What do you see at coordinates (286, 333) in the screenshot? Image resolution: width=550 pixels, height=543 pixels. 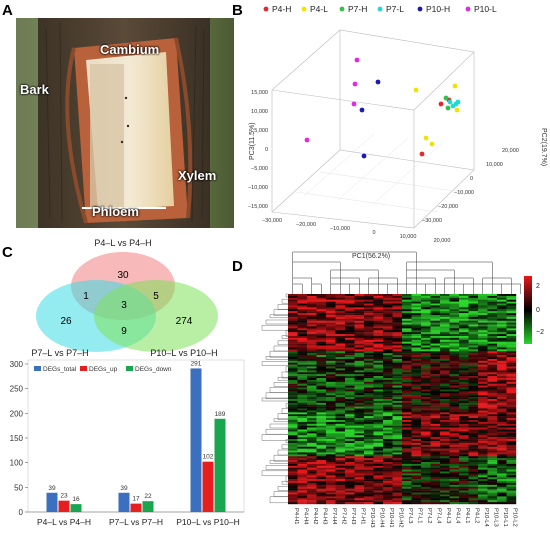 I see `row-dendrogram-branch` at bounding box center [286, 333].